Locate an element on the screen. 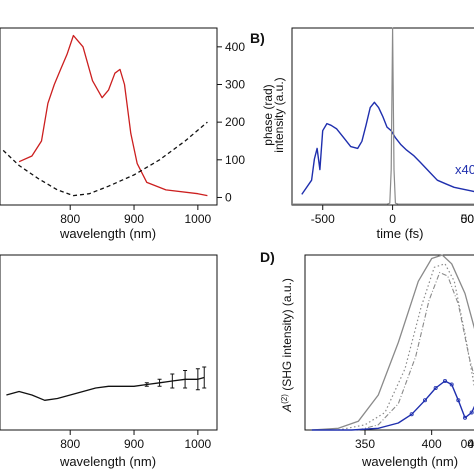 The width and height of the screenshot is (474, 474). panel-a-series is located at coordinates (105, 115).